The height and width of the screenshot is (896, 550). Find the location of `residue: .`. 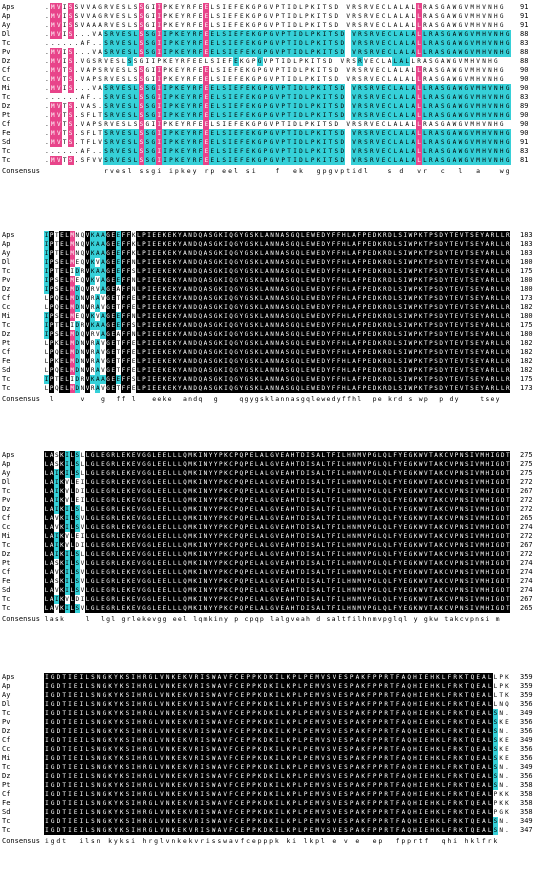

residue: . is located at coordinates (52, 43).